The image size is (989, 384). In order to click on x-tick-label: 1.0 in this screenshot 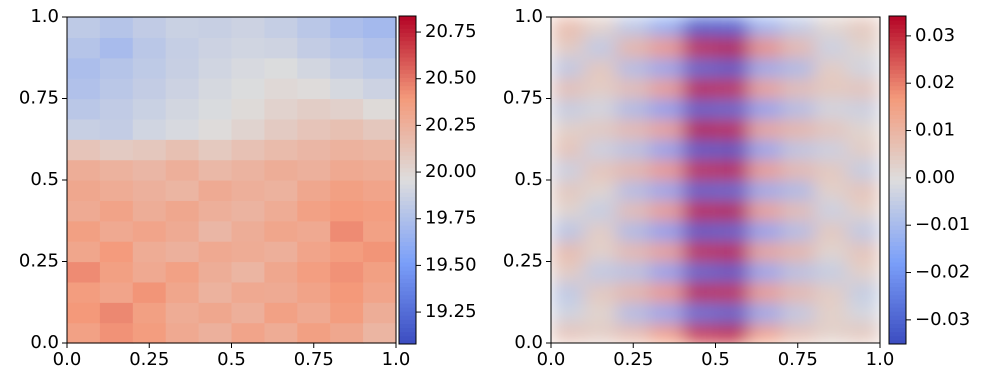, I will do `click(880, 359)`.